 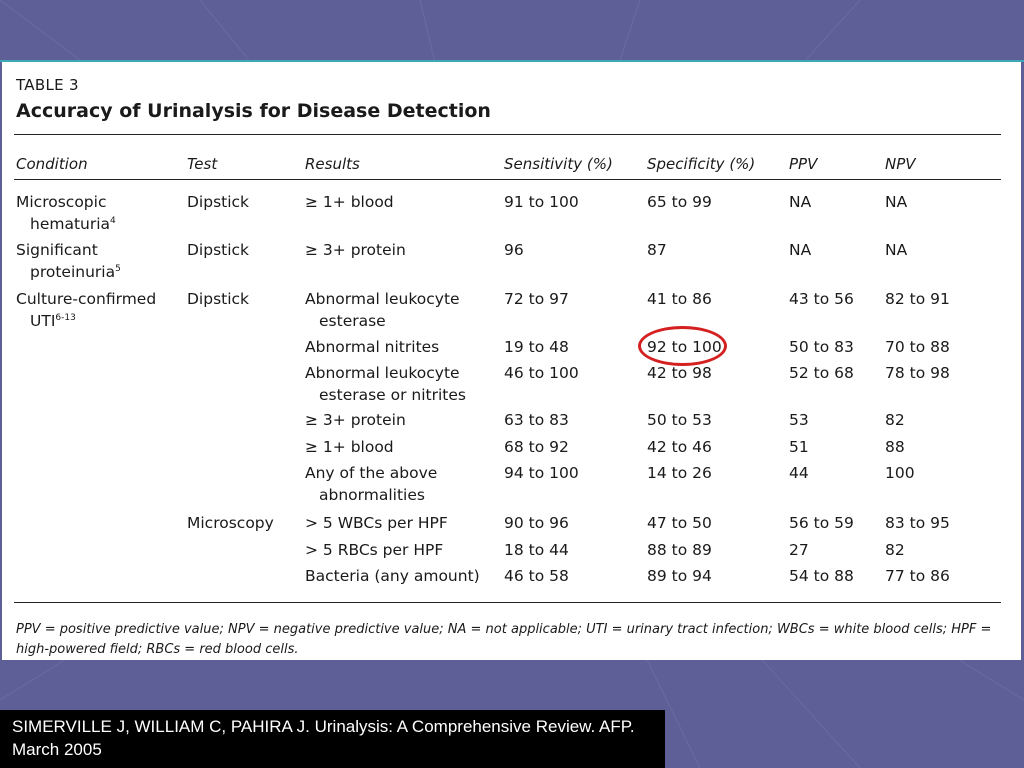 I want to click on cell-results: Any of the above abnormalities, so click(x=371, y=484).